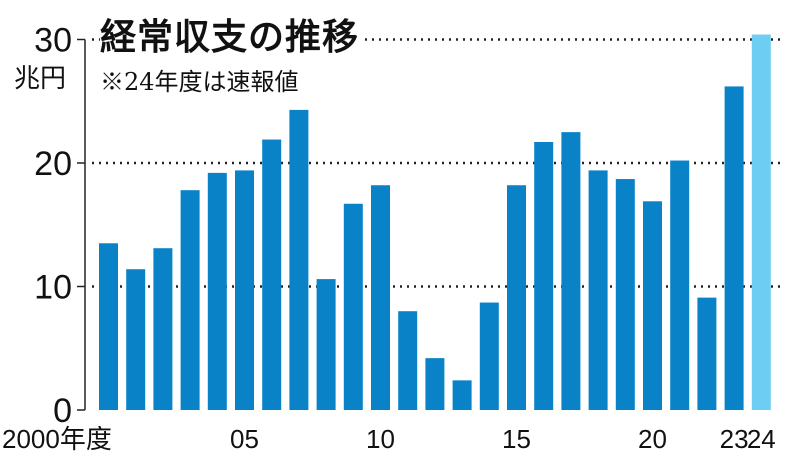 The image size is (800, 472). What do you see at coordinates (244, 439) in the screenshot?
I see `x-tick-label: 05` at bounding box center [244, 439].